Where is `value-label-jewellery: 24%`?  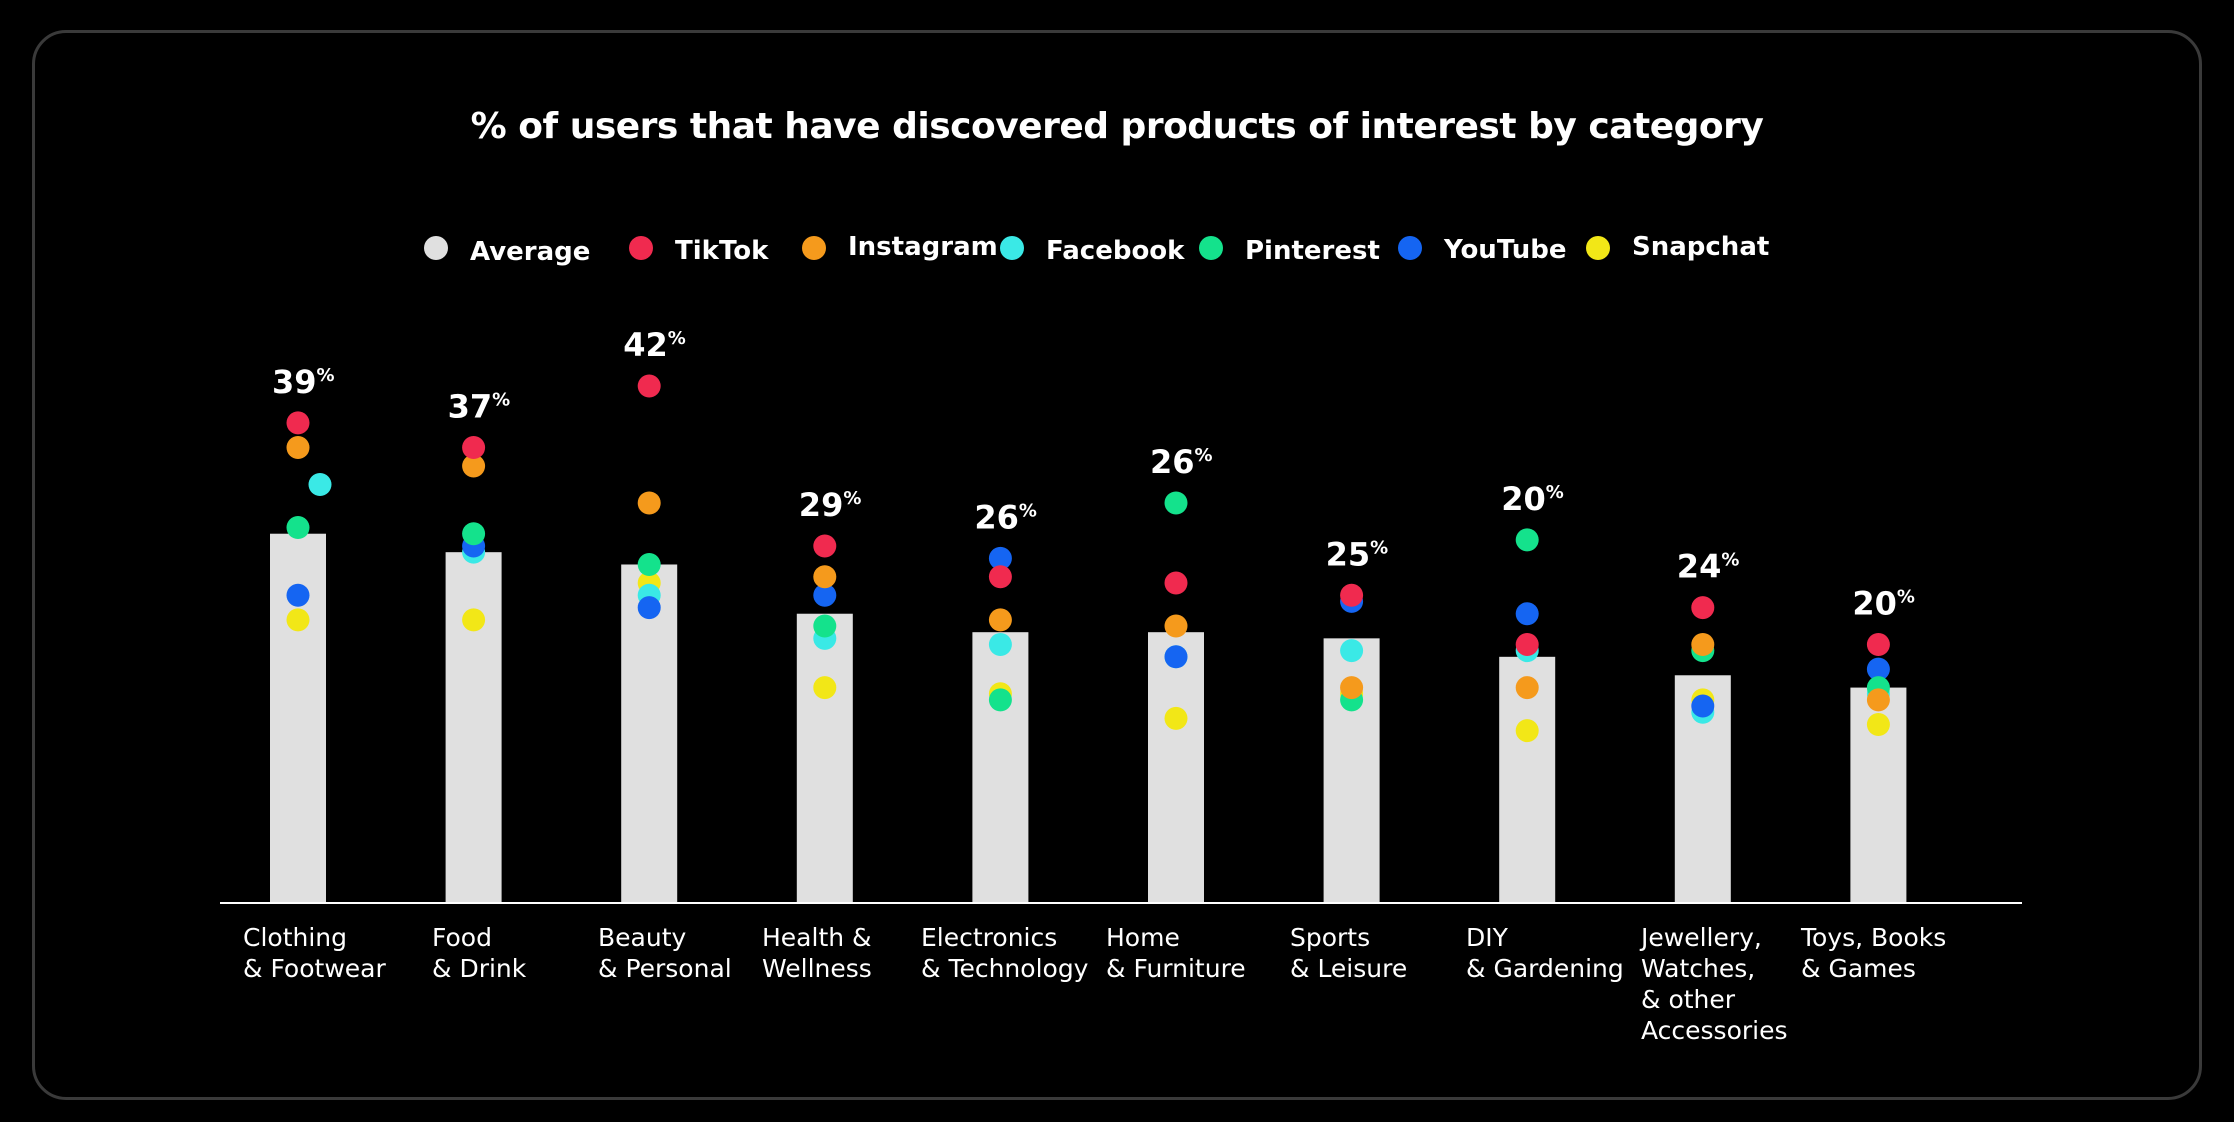 value-label-jewellery: 24% is located at coordinates (1708, 567).